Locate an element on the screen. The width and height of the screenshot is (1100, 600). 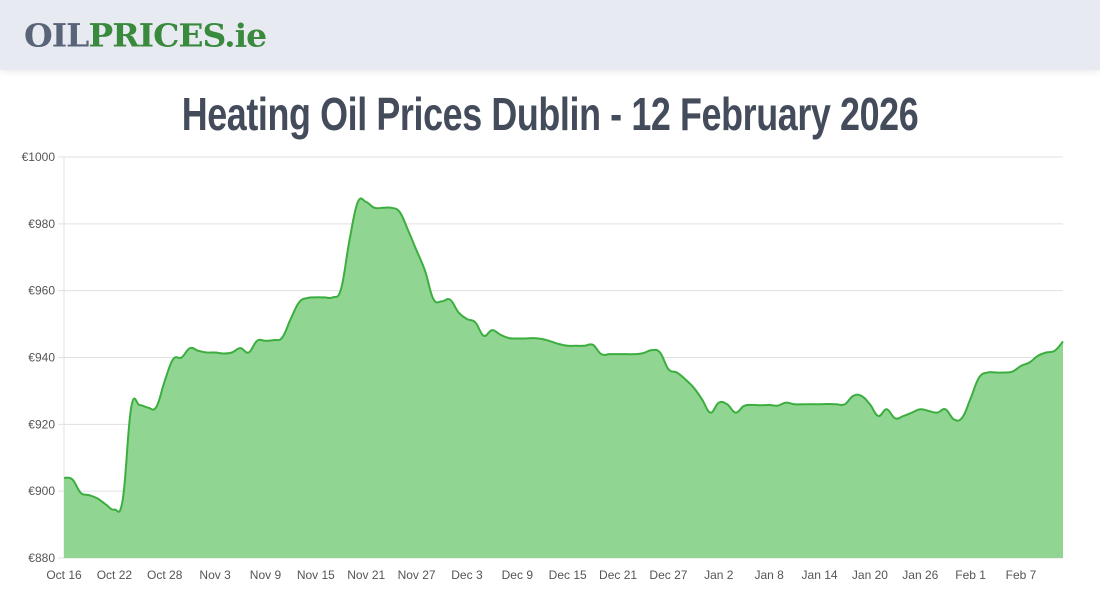
x-tick-label: Feb 7 is located at coordinates (1021, 575).